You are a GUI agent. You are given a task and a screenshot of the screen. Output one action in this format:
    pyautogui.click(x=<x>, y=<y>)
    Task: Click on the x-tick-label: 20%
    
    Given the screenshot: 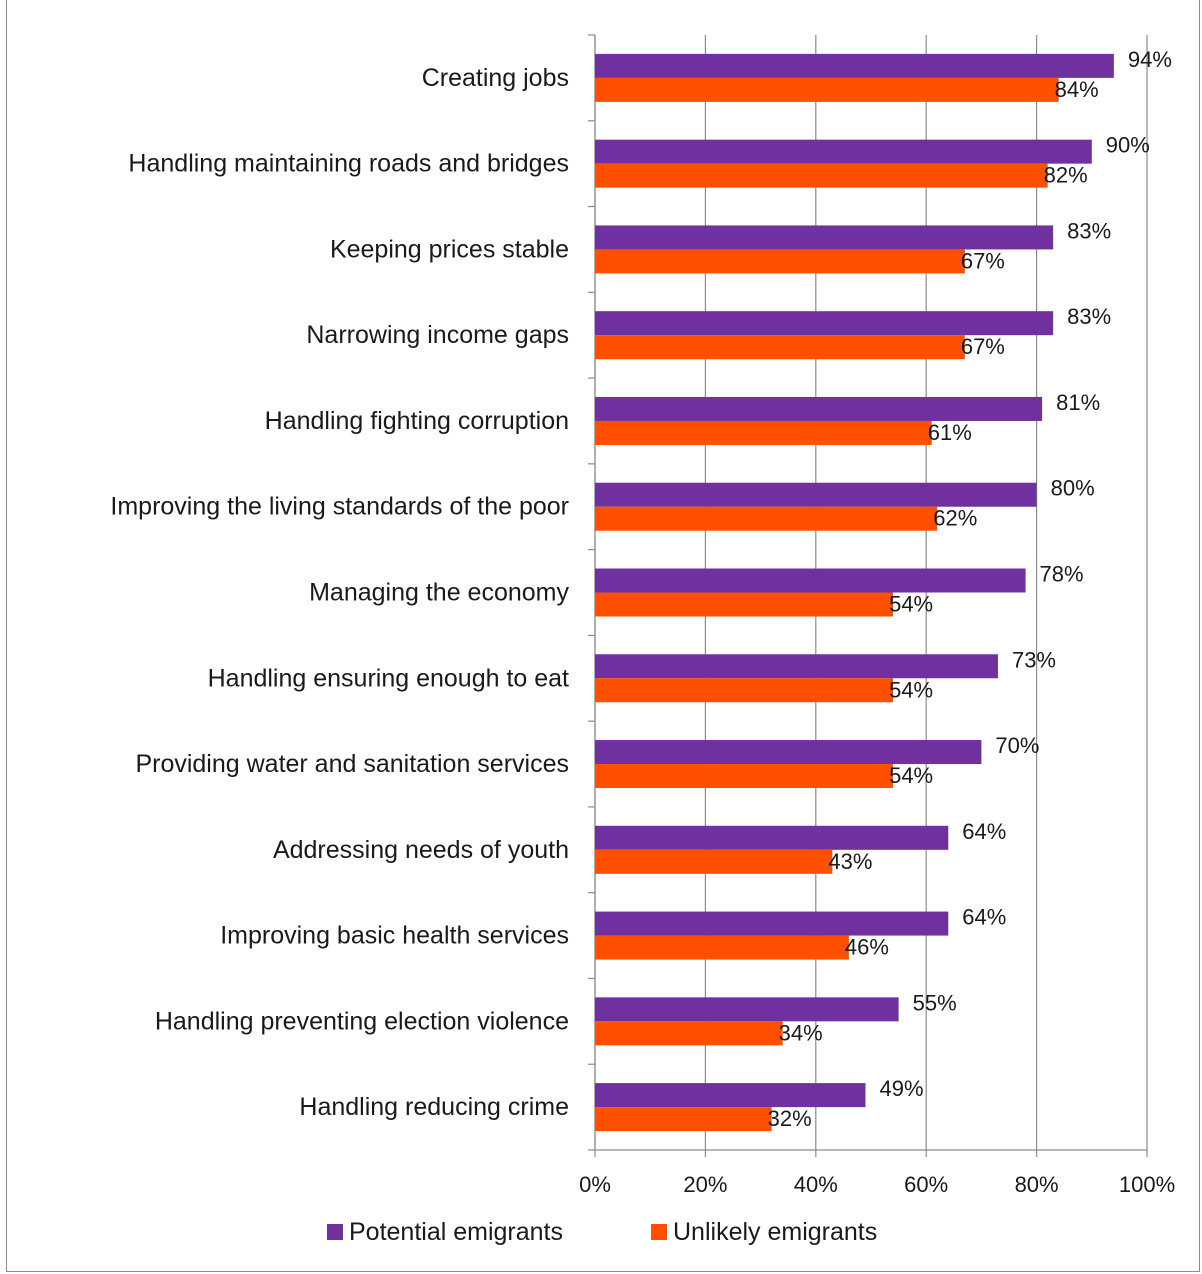 What is the action you would take?
    pyautogui.click(x=705, y=1184)
    